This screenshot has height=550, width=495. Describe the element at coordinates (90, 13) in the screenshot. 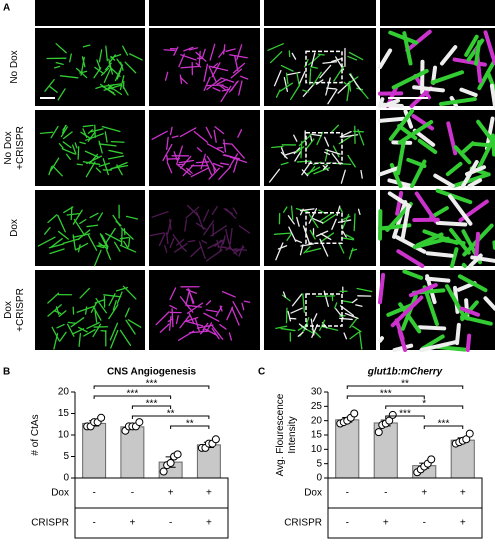

I see `column-header: kdrl:EGFP` at that location.